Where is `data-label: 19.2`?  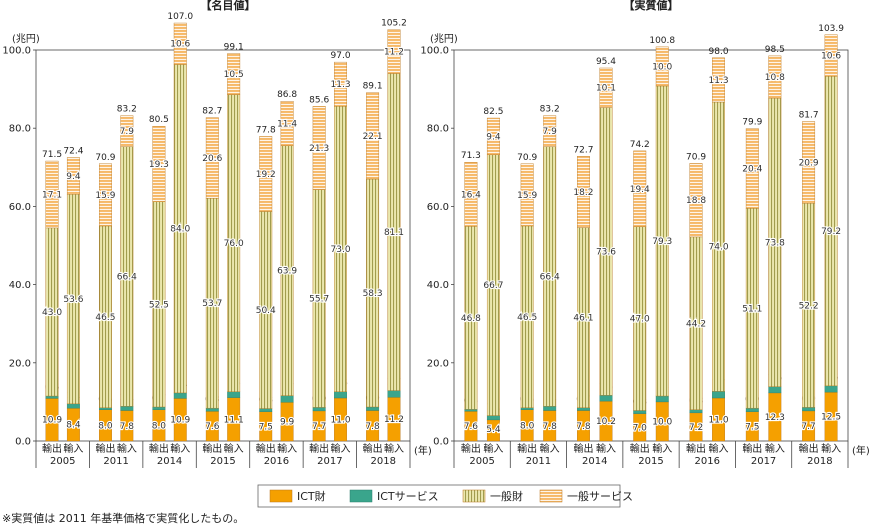
data-label: 19.2 is located at coordinates (266, 175).